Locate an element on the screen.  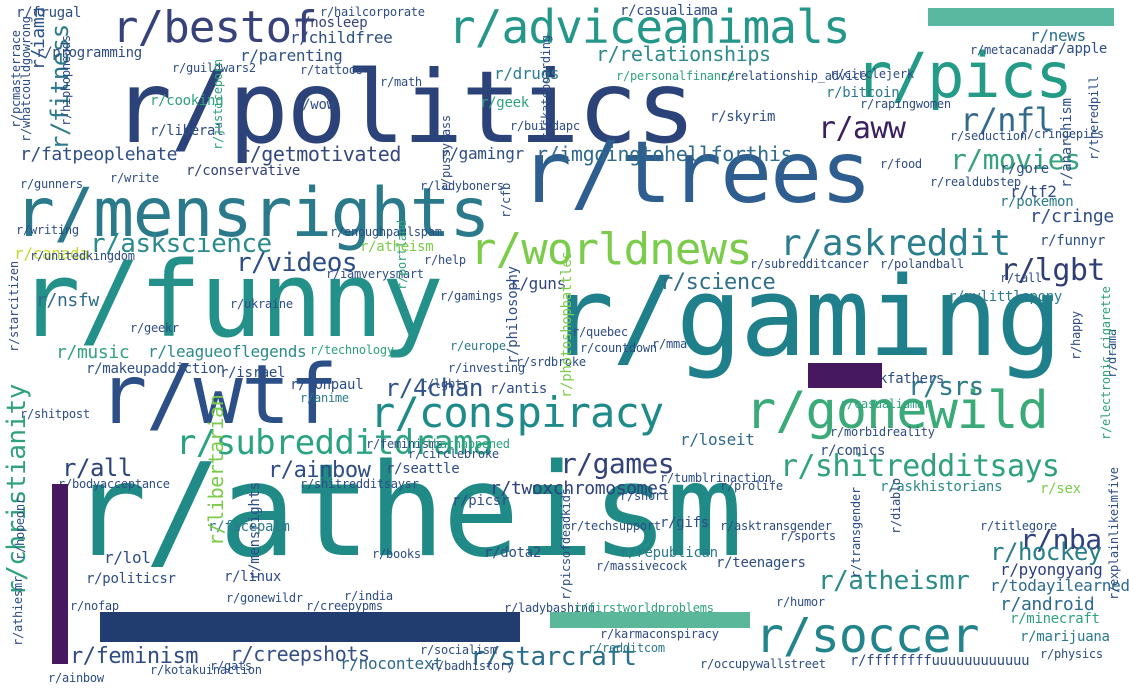
word-childfree: r/childfree is located at coordinates (341, 37).